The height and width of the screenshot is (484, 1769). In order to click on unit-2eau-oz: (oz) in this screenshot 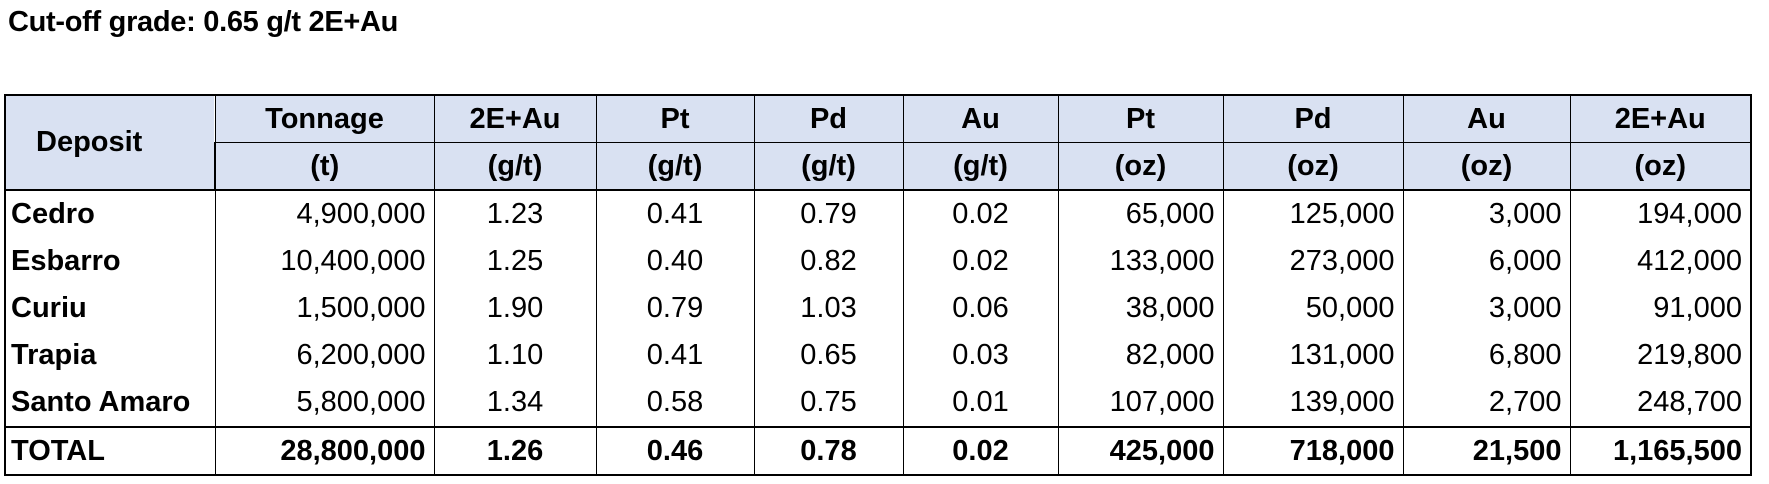, I will do `click(1660, 166)`.